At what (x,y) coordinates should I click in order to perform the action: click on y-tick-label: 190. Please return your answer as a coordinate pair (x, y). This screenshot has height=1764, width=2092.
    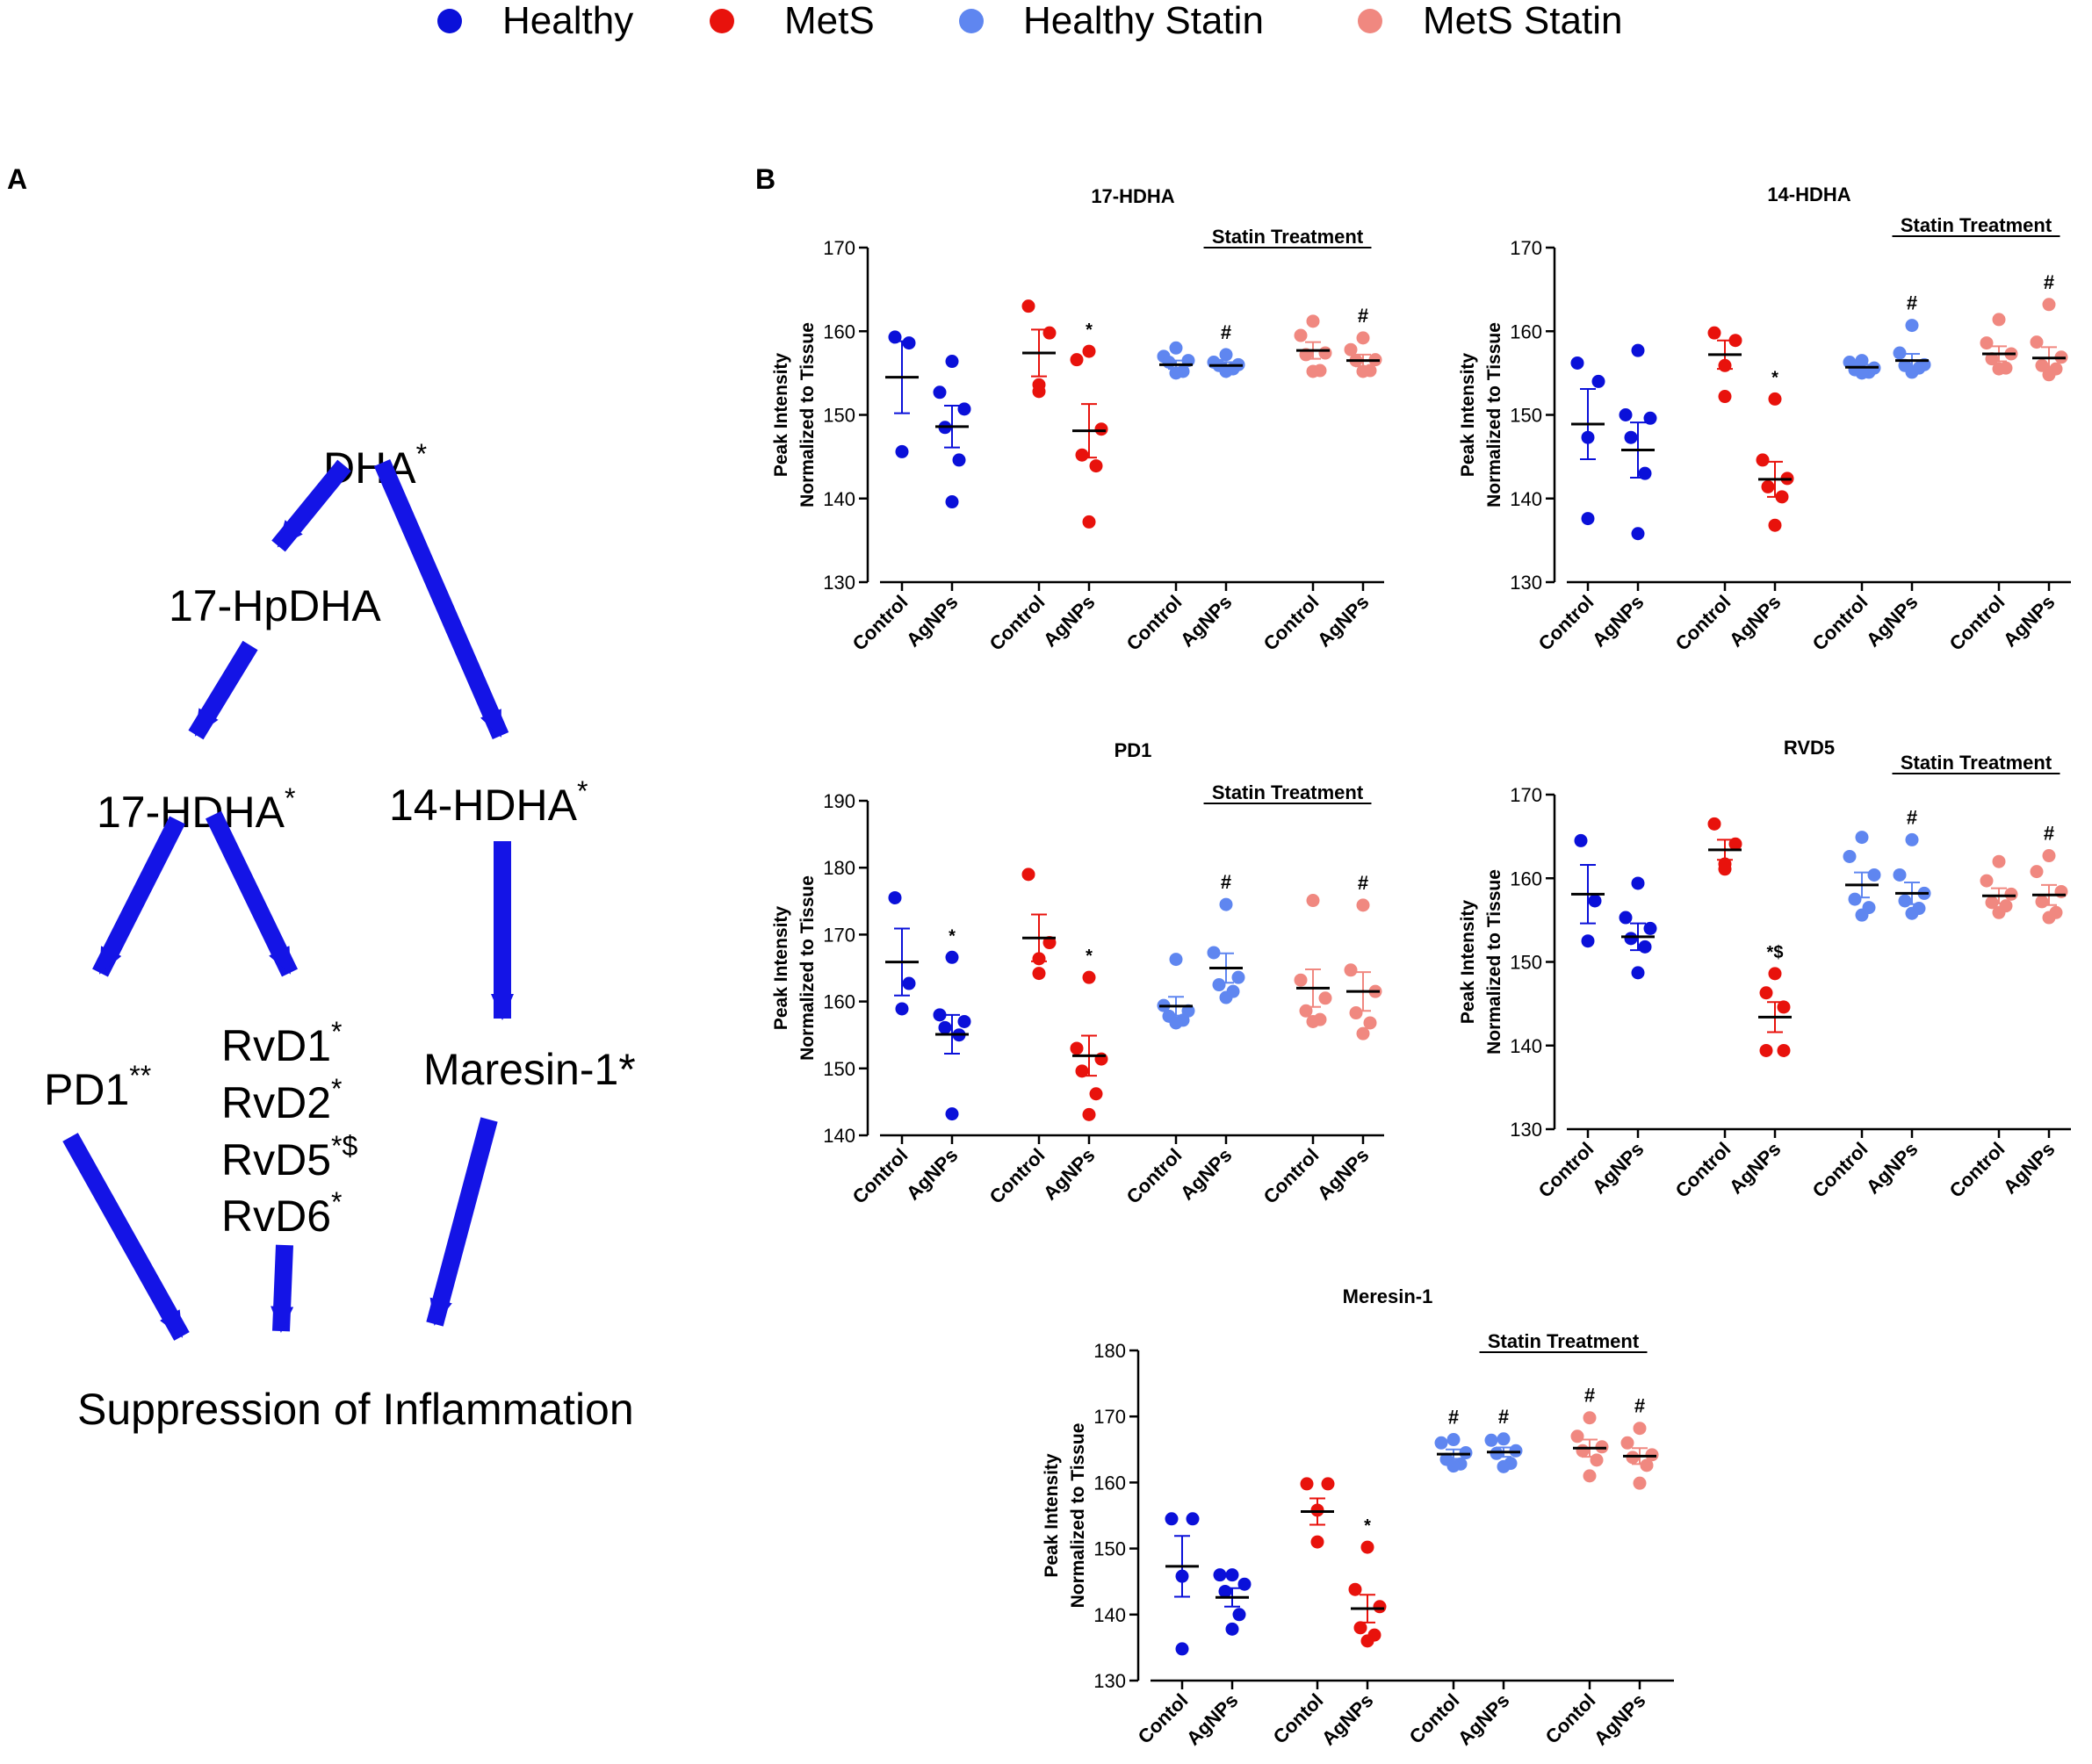
    Looking at the image, I should click on (839, 801).